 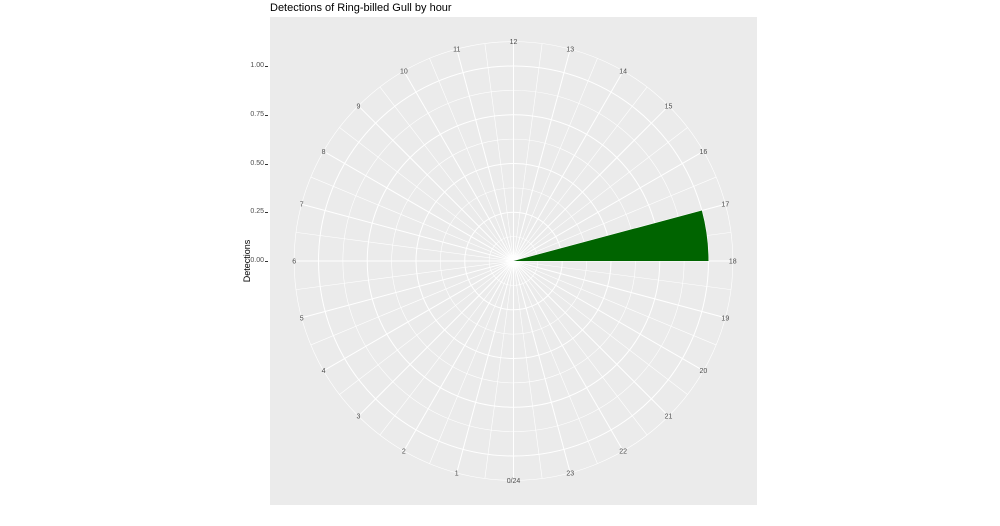 What do you see at coordinates (294, 262) in the screenshot?
I see `hour-label: 6` at bounding box center [294, 262].